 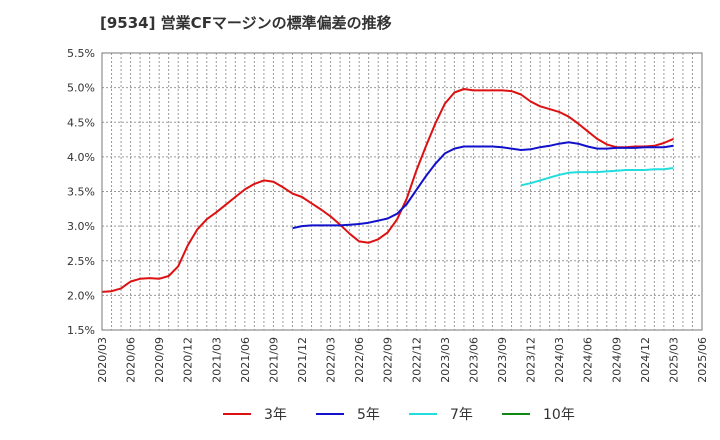 What do you see at coordinates (445, 360) in the screenshot?
I see `x-tick-label: 2023/03` at bounding box center [445, 360].